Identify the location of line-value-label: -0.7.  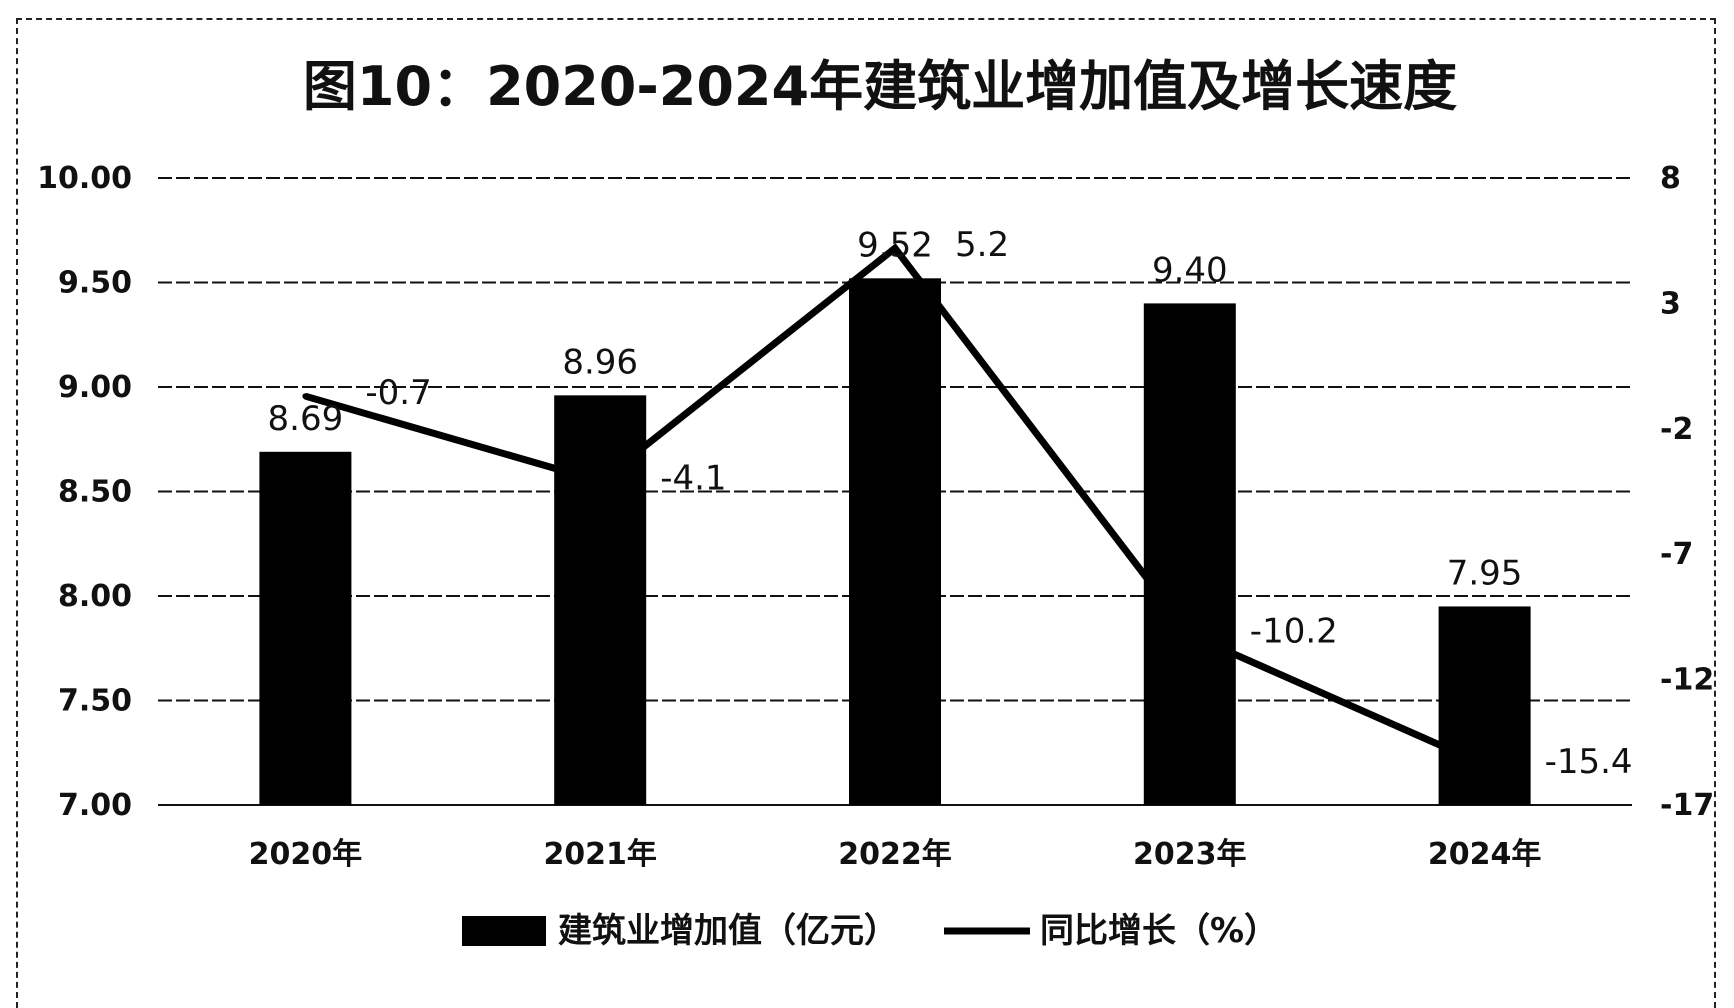
(398, 393).